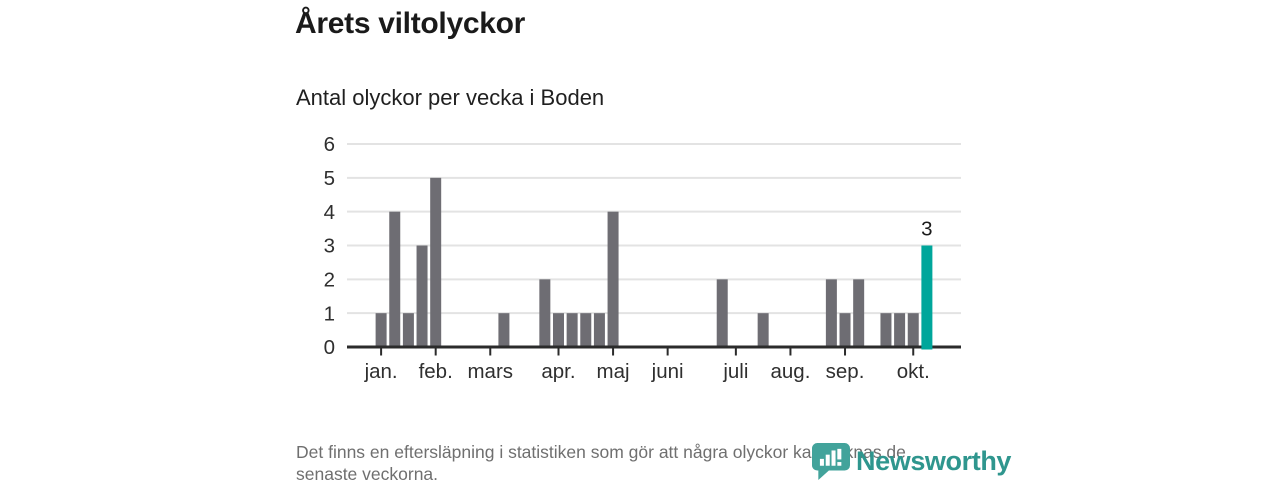 Image resolution: width=1280 pixels, height=480 pixels. What do you see at coordinates (735, 371) in the screenshot?
I see `x-tick-label: juli` at bounding box center [735, 371].